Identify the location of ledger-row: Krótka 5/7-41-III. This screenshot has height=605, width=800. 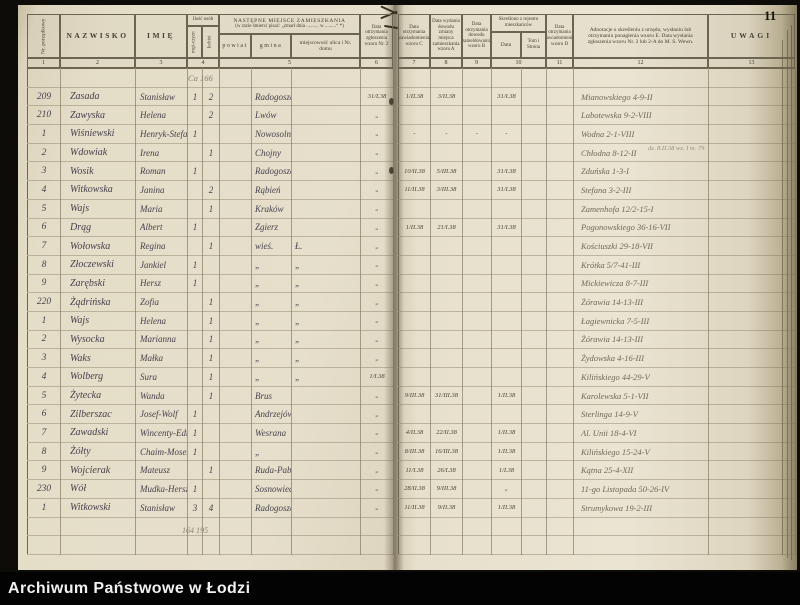
(597, 265).